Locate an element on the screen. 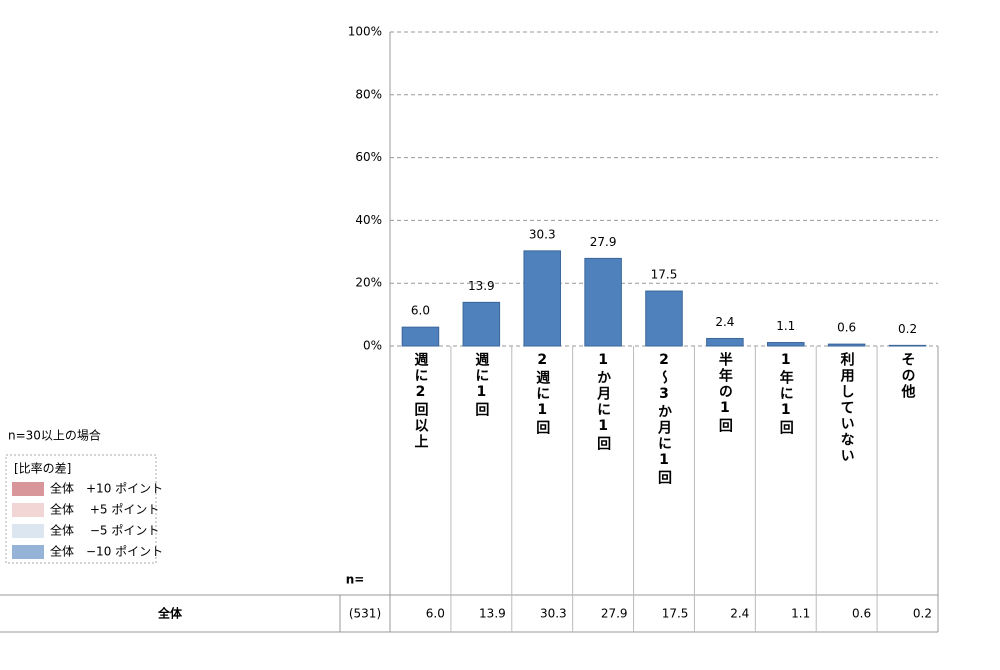 The image size is (1000, 670). table-value: 13.9 is located at coordinates (492, 614).